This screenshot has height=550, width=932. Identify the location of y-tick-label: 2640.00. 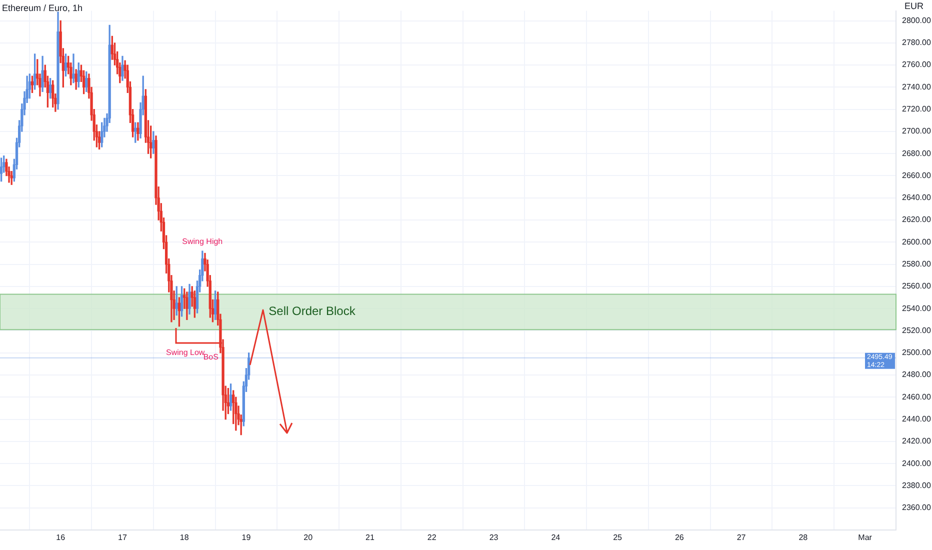
(917, 197).